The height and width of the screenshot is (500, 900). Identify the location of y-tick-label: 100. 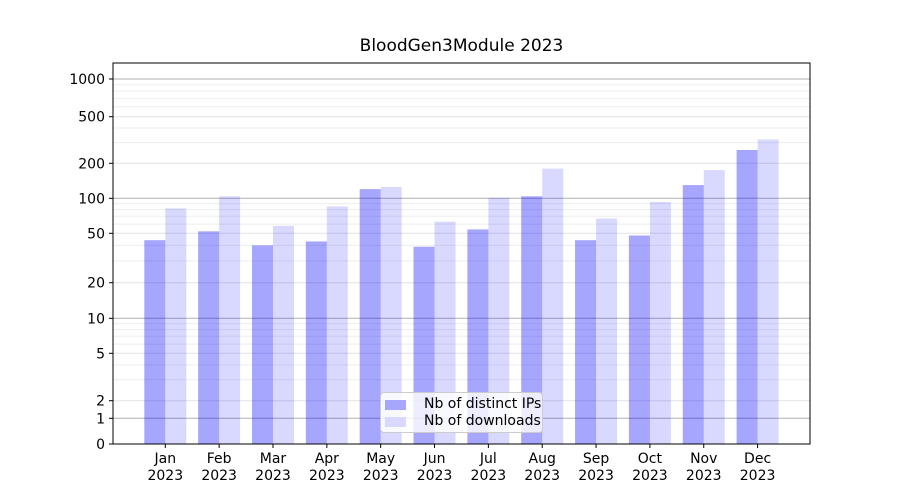
(91, 199).